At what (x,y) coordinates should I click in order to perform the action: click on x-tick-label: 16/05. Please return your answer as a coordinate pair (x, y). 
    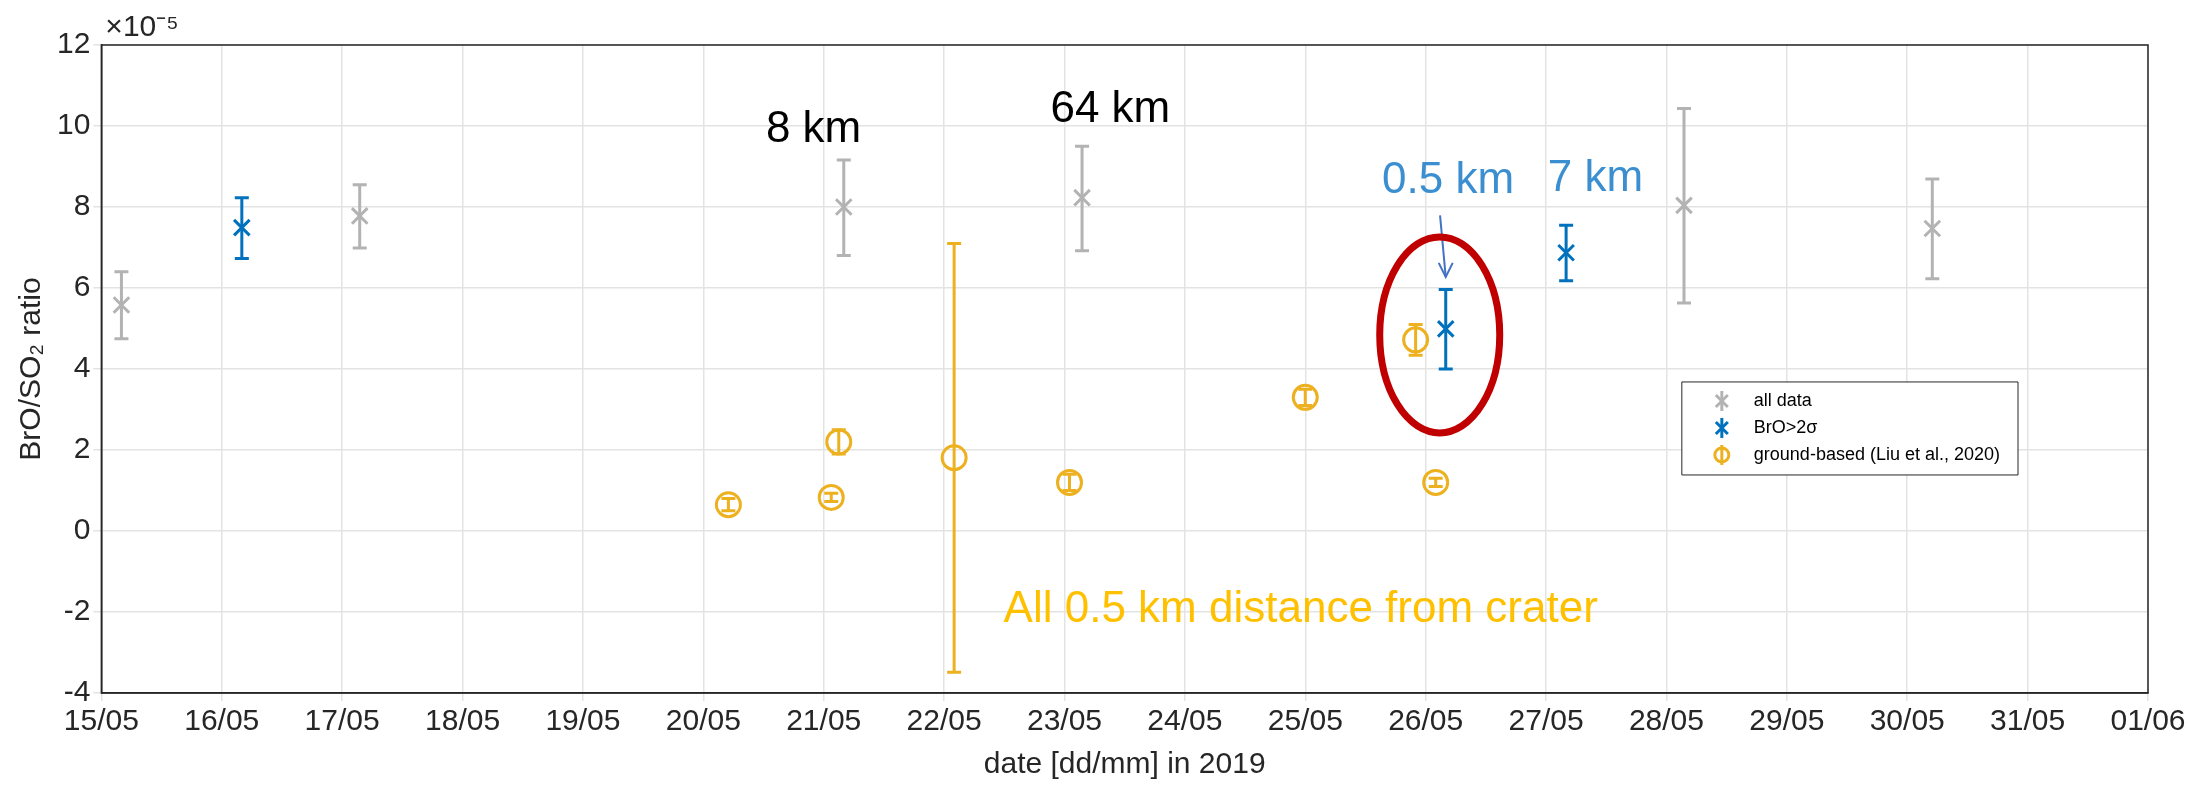
    Looking at the image, I should click on (222, 720).